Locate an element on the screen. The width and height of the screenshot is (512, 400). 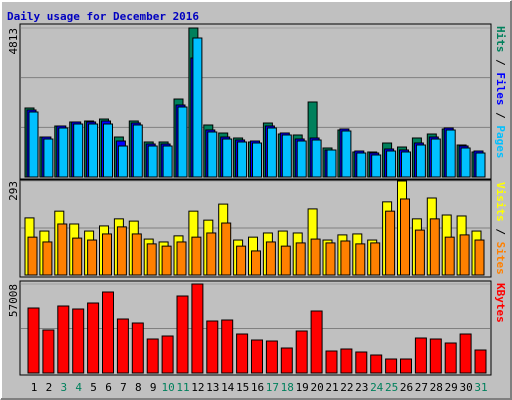
x-tick-label: 30 is located at coordinates (465, 387).